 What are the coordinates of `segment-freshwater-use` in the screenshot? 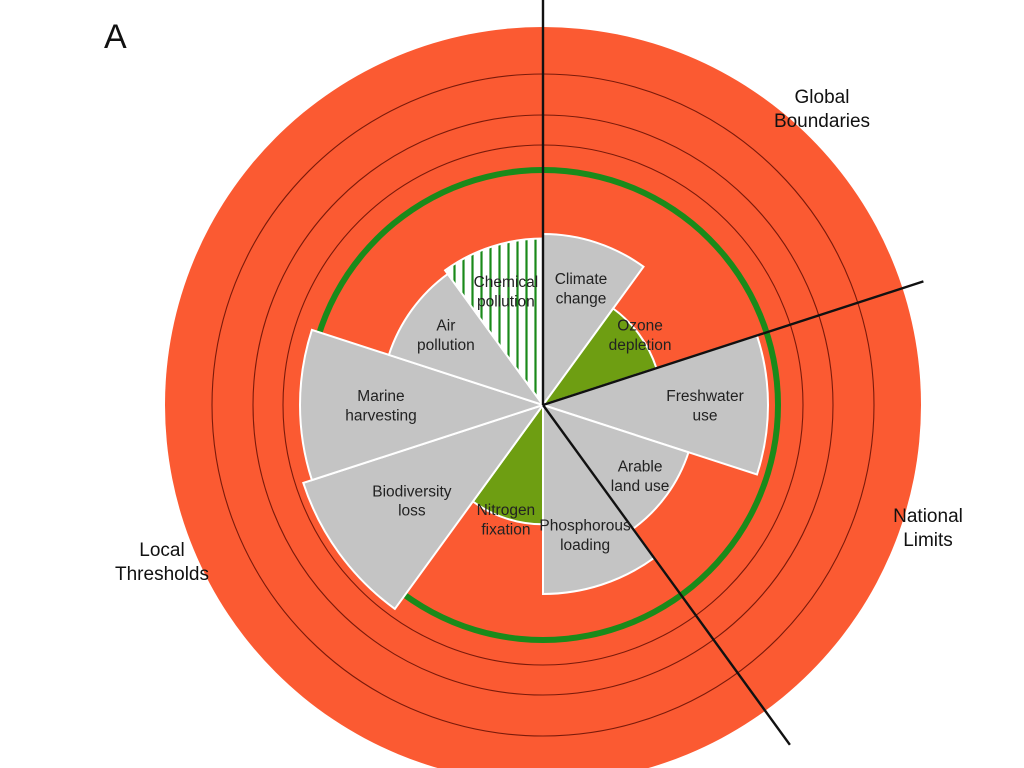 It's located at (654, 405).